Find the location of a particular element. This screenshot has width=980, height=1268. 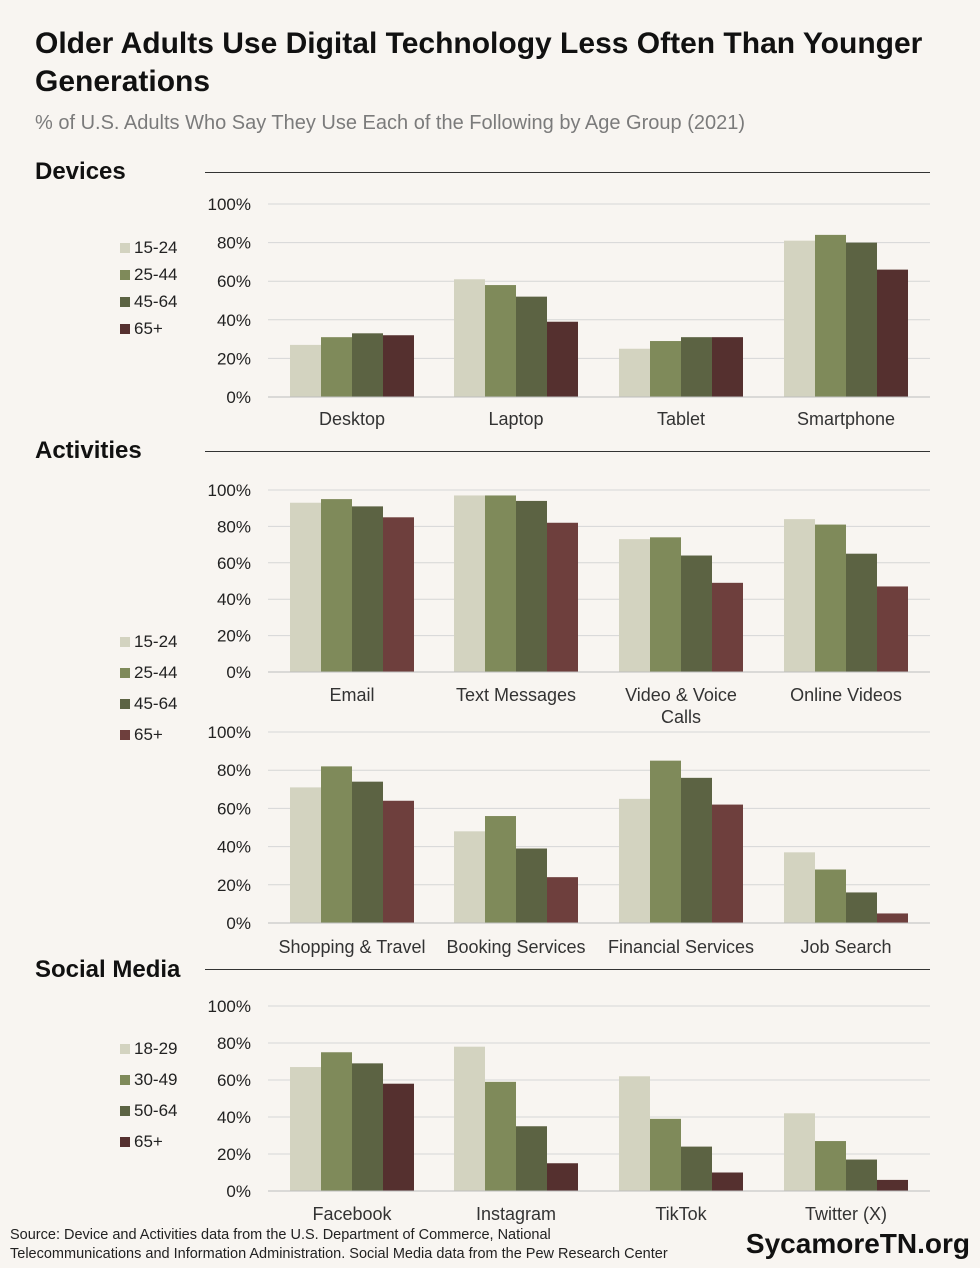

legend-social: 18-29 30-49 50-64 65+ is located at coordinates (148, 1095).